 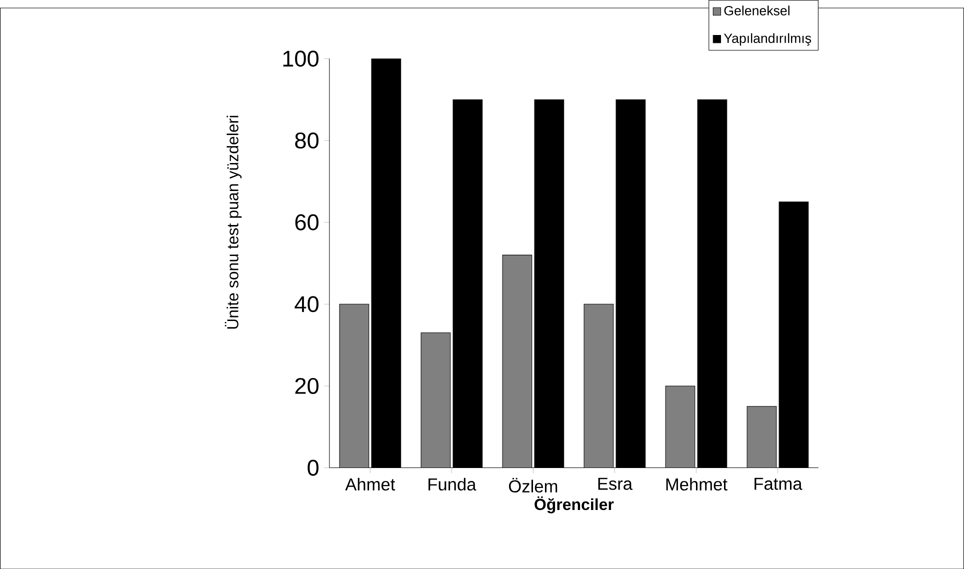 I want to click on x-tick-label: Ahmet, so click(x=370, y=484).